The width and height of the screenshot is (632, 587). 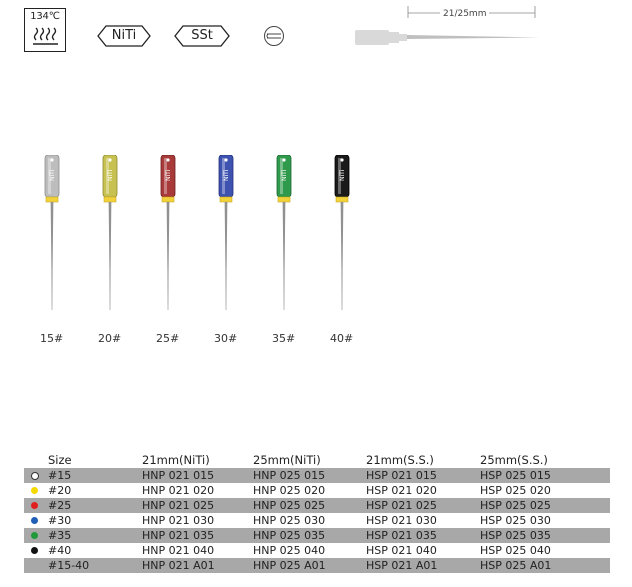 I want to click on code-25mm-ss-cell: HSP 025 040, so click(x=515, y=550).